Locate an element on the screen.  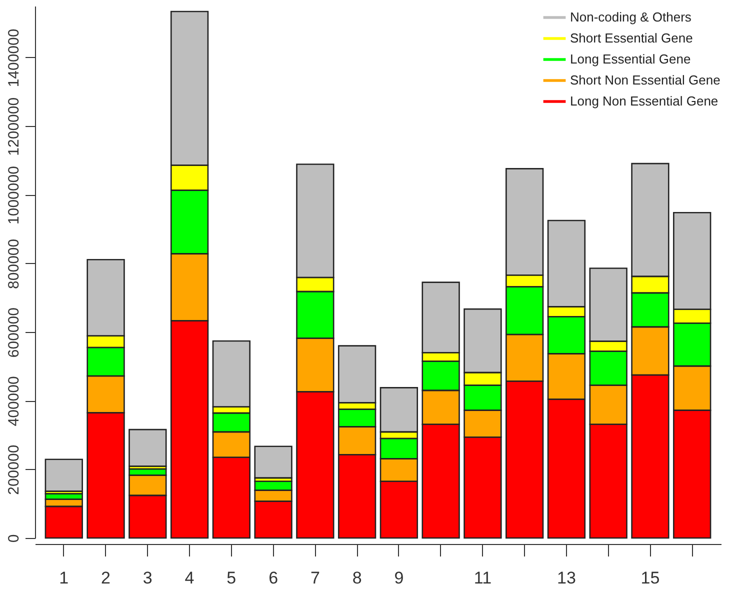
y-tick-label: 1000000 is located at coordinates (14, 195).